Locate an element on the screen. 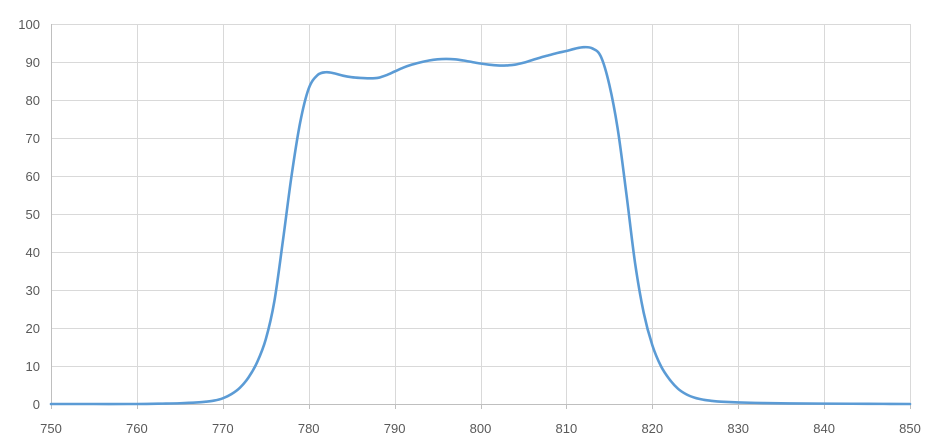  x-tick-label: 790 is located at coordinates (395, 428).